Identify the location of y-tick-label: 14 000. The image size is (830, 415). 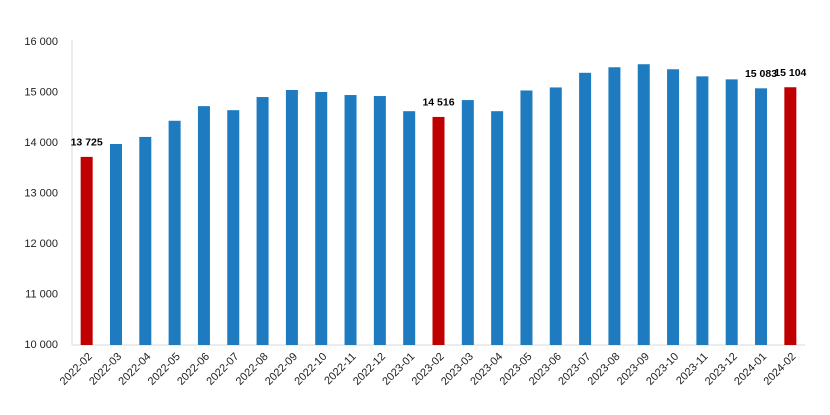
(41, 143).